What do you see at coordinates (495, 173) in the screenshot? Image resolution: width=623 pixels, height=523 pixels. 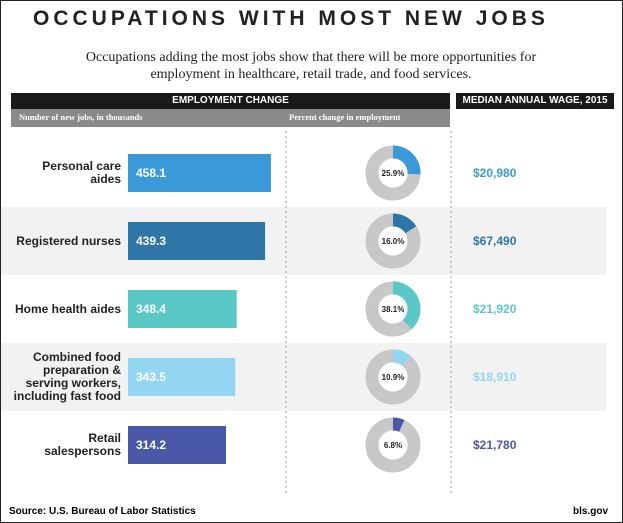 I see `wage-label: $20,980` at bounding box center [495, 173].